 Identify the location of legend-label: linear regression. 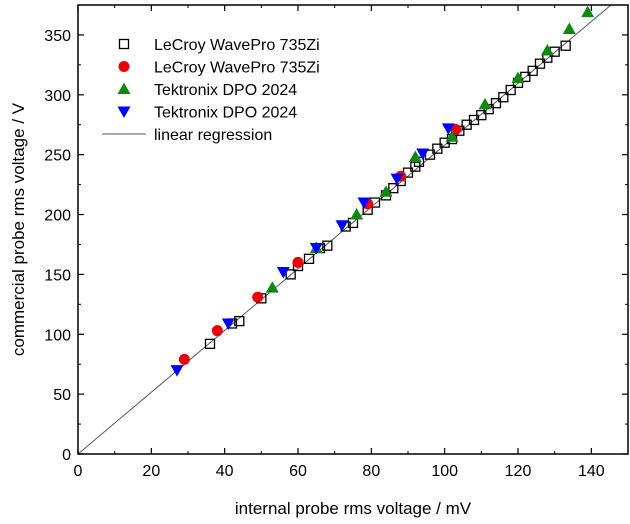
(213, 135).